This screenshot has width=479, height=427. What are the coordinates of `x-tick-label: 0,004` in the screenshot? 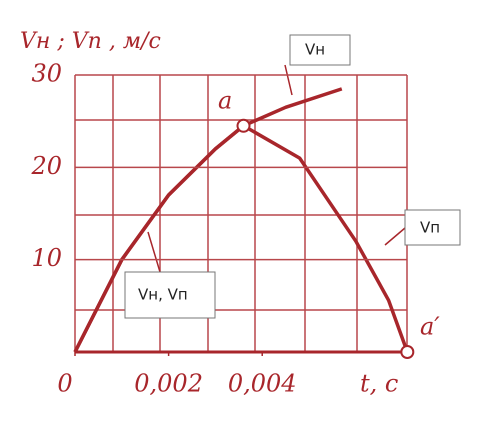 It's located at (262, 384).